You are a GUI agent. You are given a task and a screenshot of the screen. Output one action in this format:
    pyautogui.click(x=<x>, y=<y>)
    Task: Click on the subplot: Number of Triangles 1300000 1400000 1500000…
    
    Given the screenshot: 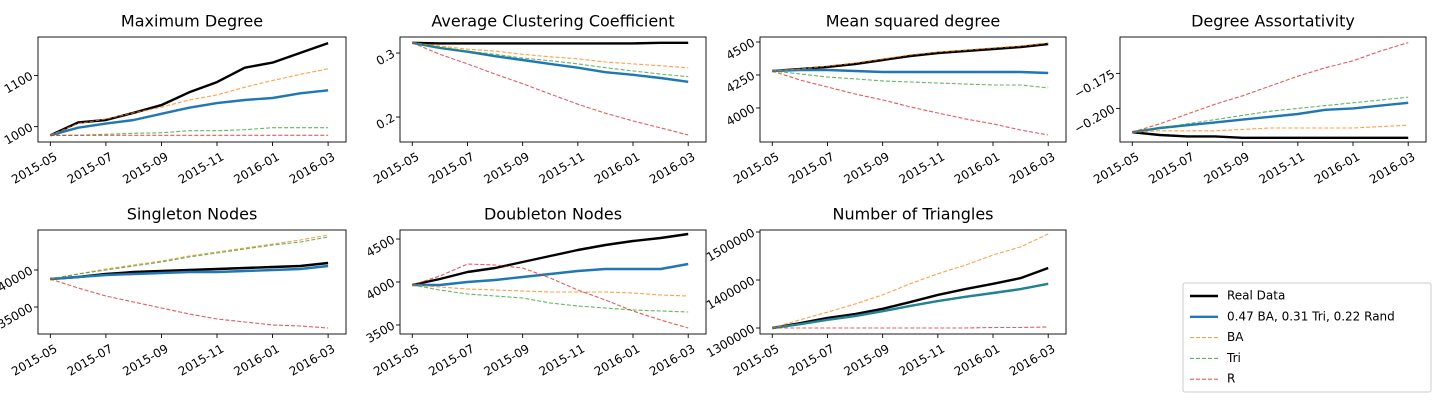 What is the action you would take?
    pyautogui.click(x=885, y=292)
    